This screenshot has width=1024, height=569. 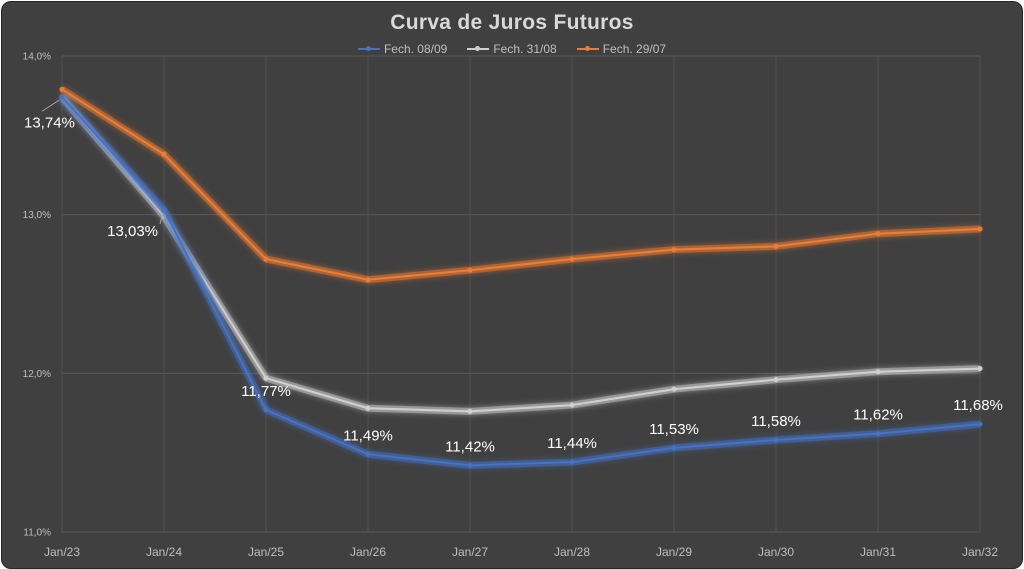 What do you see at coordinates (634, 49) in the screenshot?
I see `legend-label-3: Fech. 29/07` at bounding box center [634, 49].